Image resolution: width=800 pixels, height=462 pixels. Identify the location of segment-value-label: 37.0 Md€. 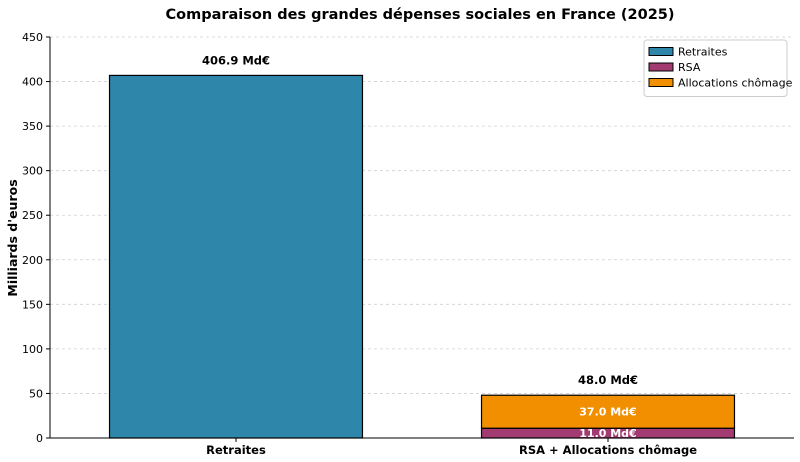
(607, 412).